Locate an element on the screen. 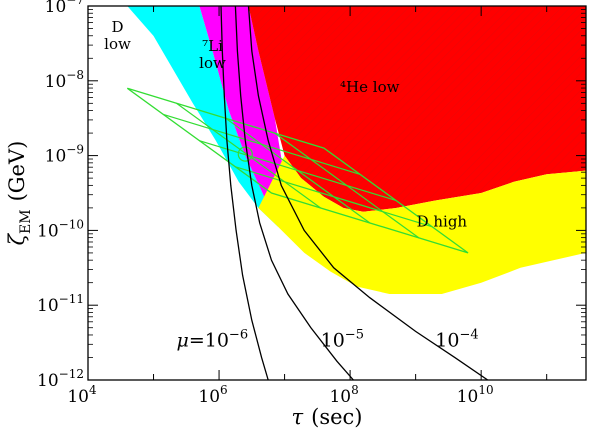 The height and width of the screenshot is (433, 599). ytick-label-3: 10⁻¹⁰ is located at coordinates (60, 229).